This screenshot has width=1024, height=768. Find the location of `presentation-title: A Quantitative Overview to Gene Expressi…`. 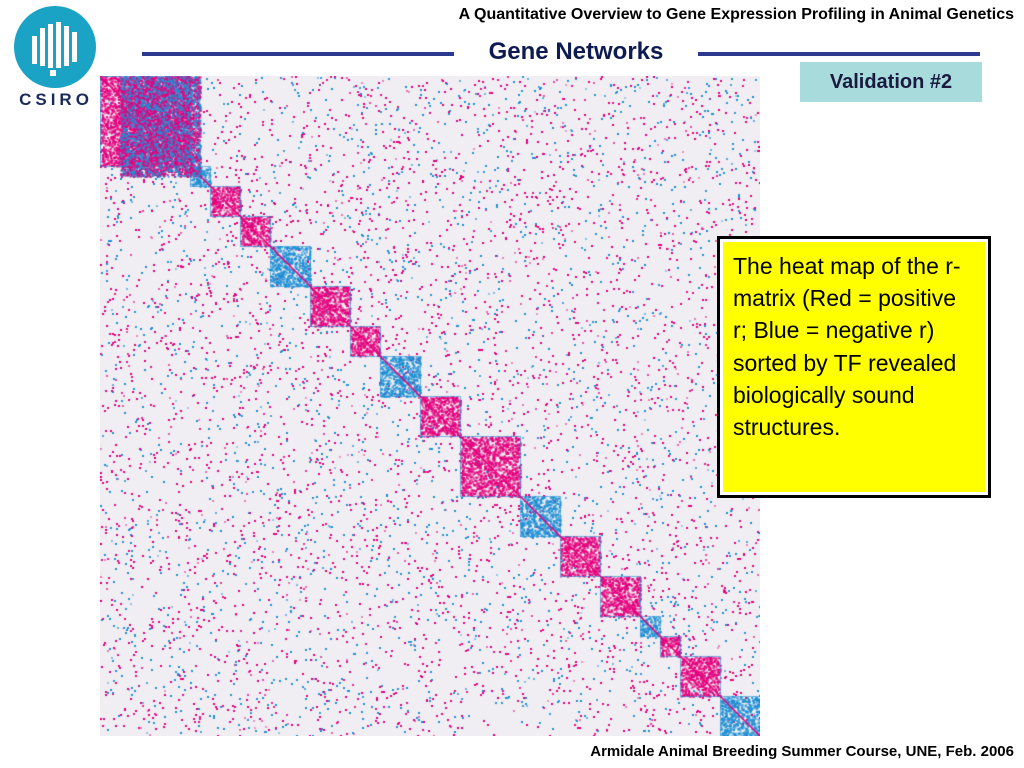

presentation-title: A Quantitative Overview to Gene Expressi… is located at coordinates (736, 14).